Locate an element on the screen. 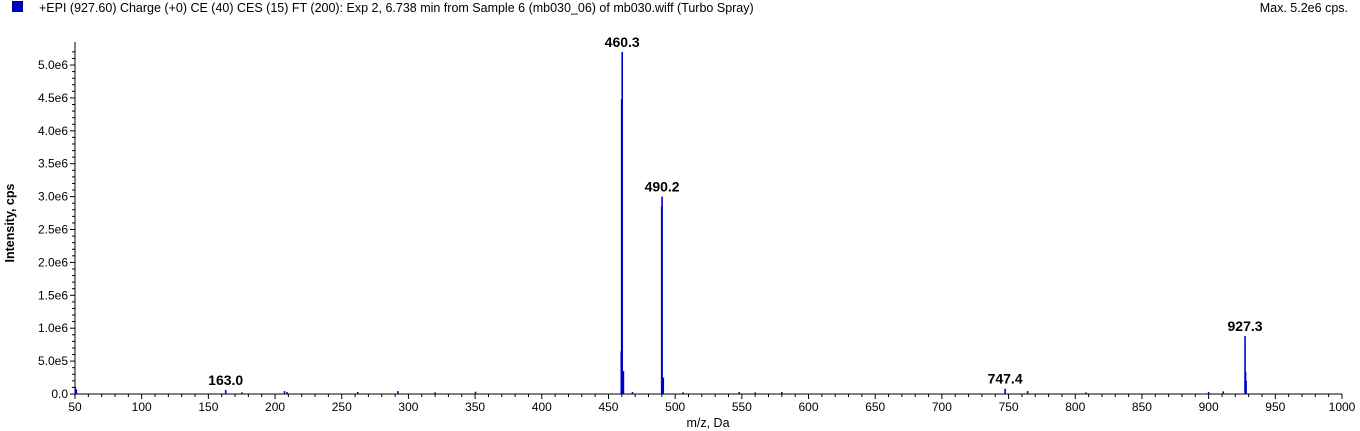  x-tick-label: 250 is located at coordinates (342, 407).